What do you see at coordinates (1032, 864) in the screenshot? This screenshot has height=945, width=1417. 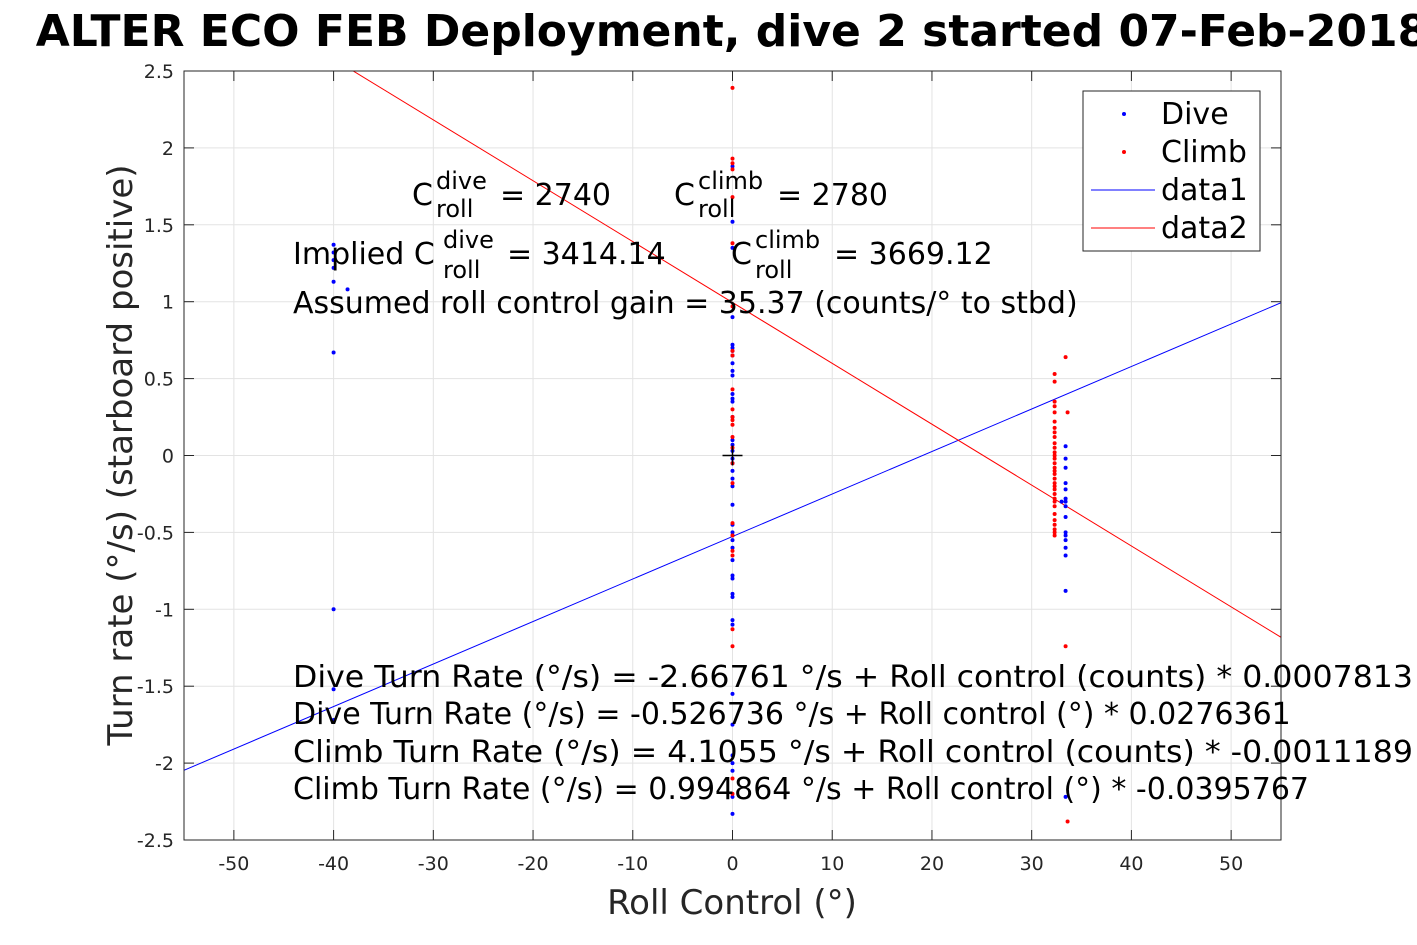 I see `x-tick-label: 30` at bounding box center [1032, 864].